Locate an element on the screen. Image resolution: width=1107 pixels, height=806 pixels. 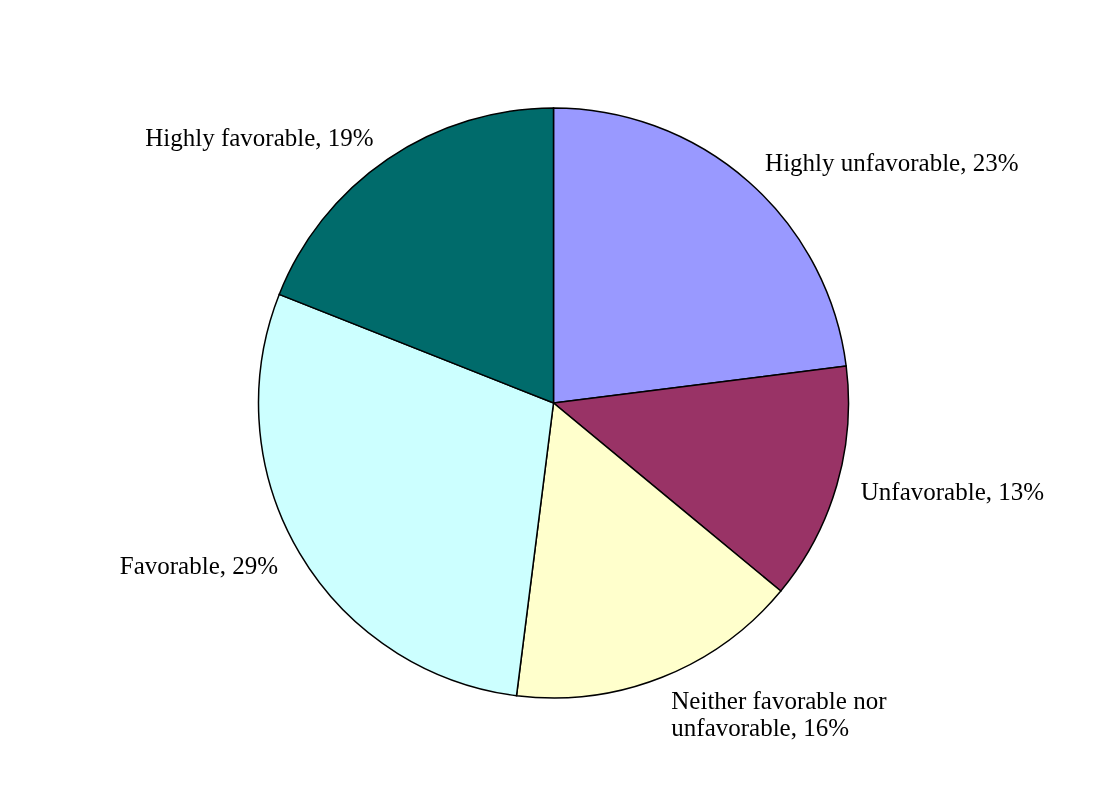
slice-label: Highly unfavorable, 23% is located at coordinates (892, 162).